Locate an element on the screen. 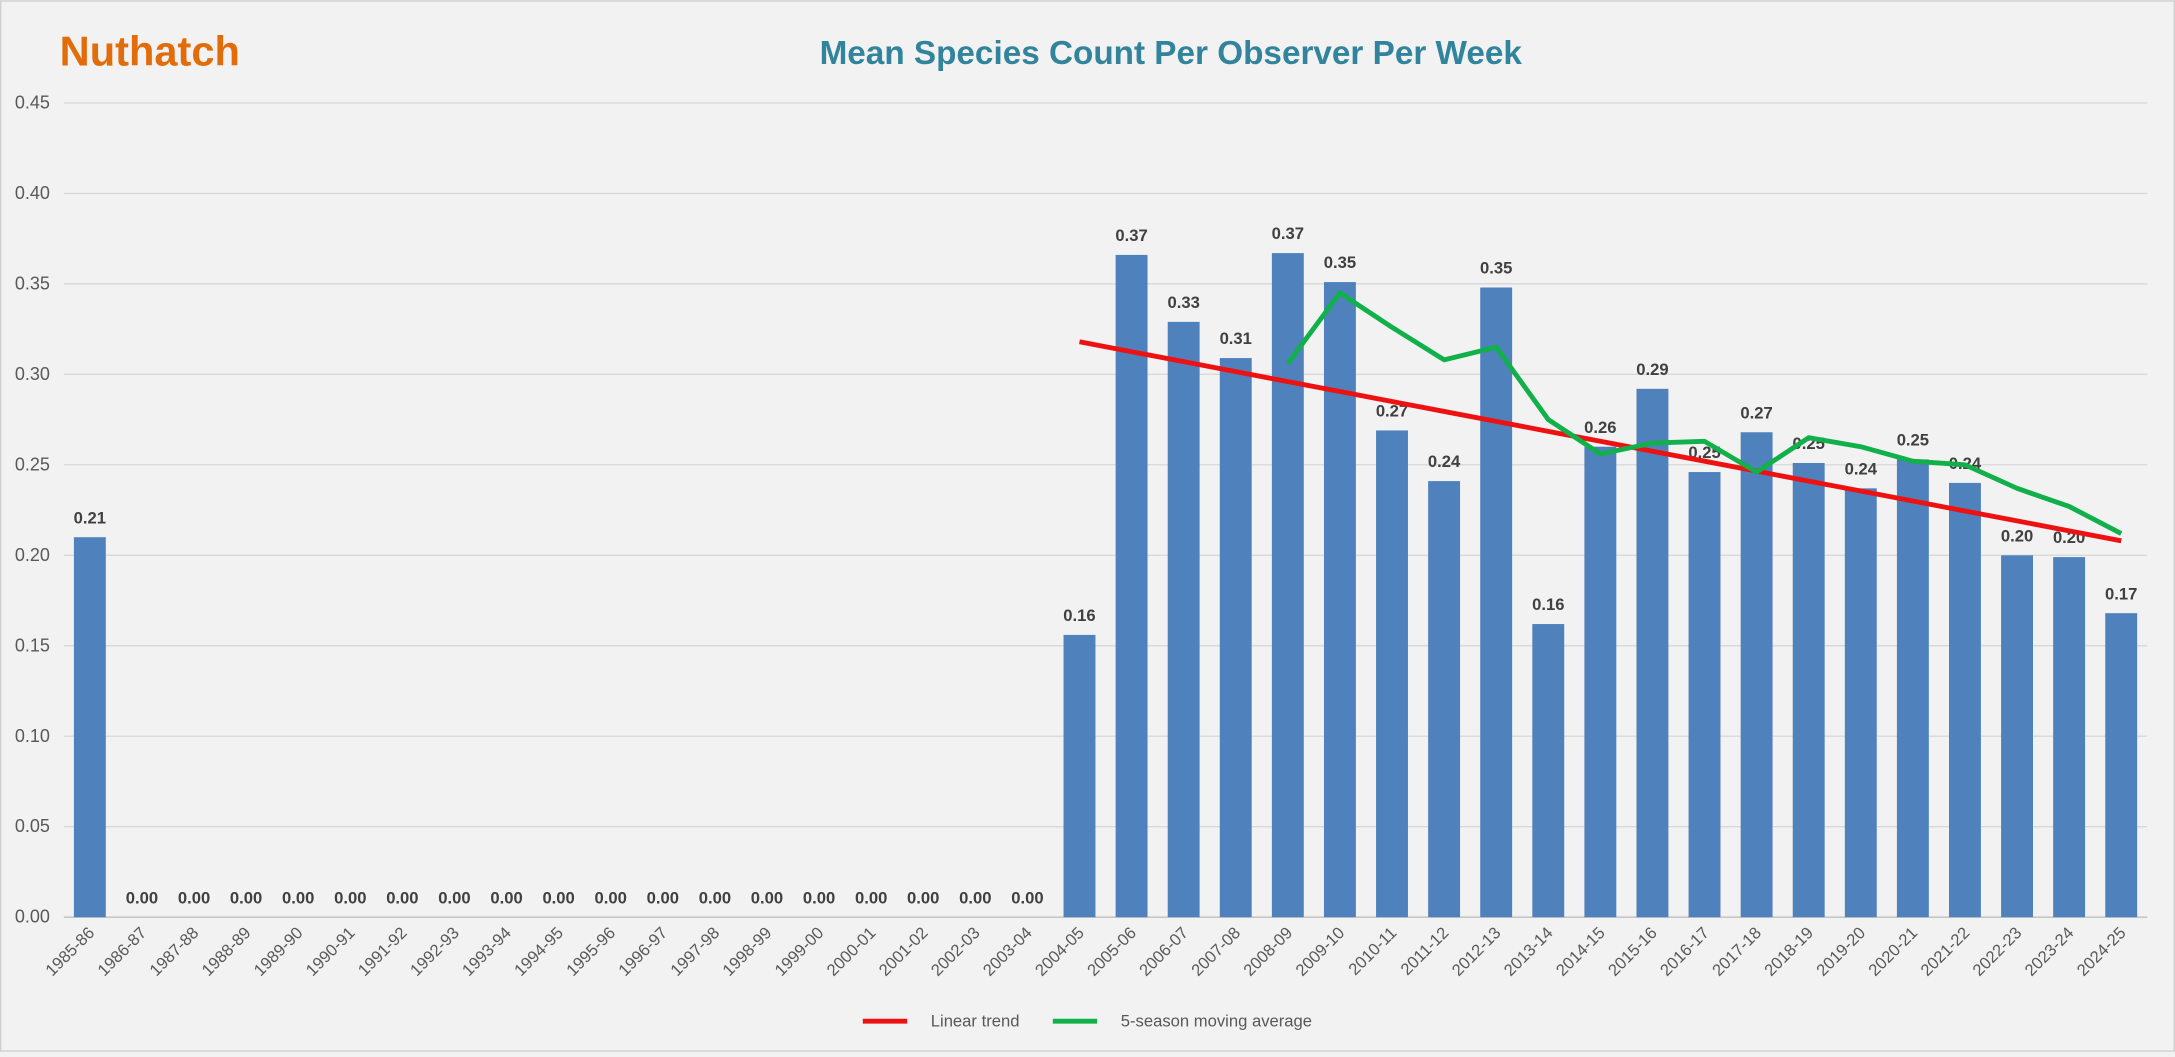  y-tick-label: 0.40 is located at coordinates (32, 193).